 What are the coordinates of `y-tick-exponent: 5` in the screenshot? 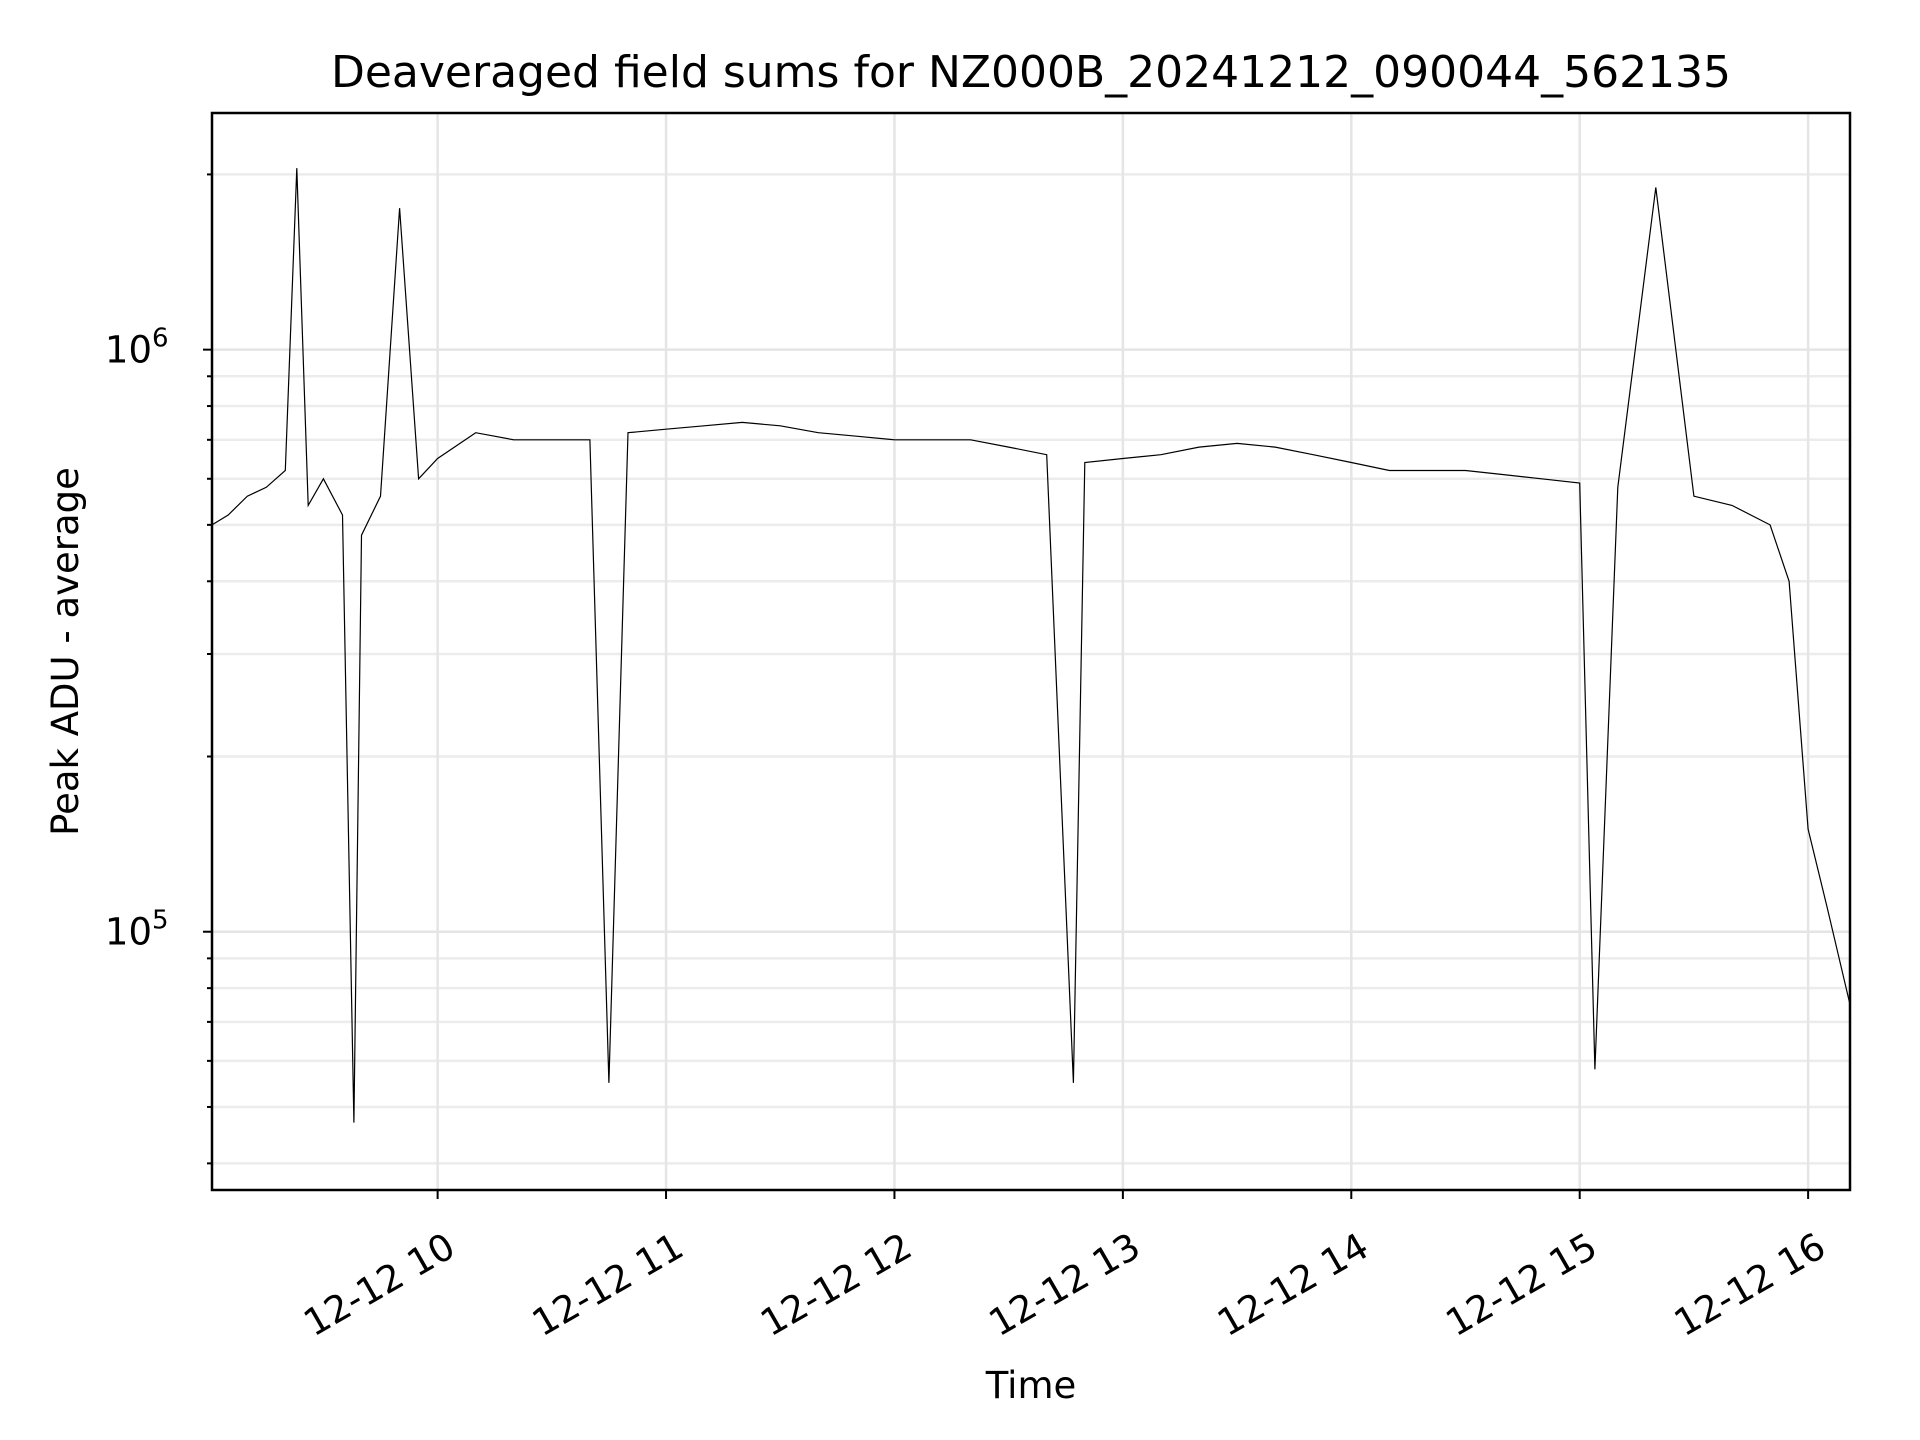 It's located at (160, 921).